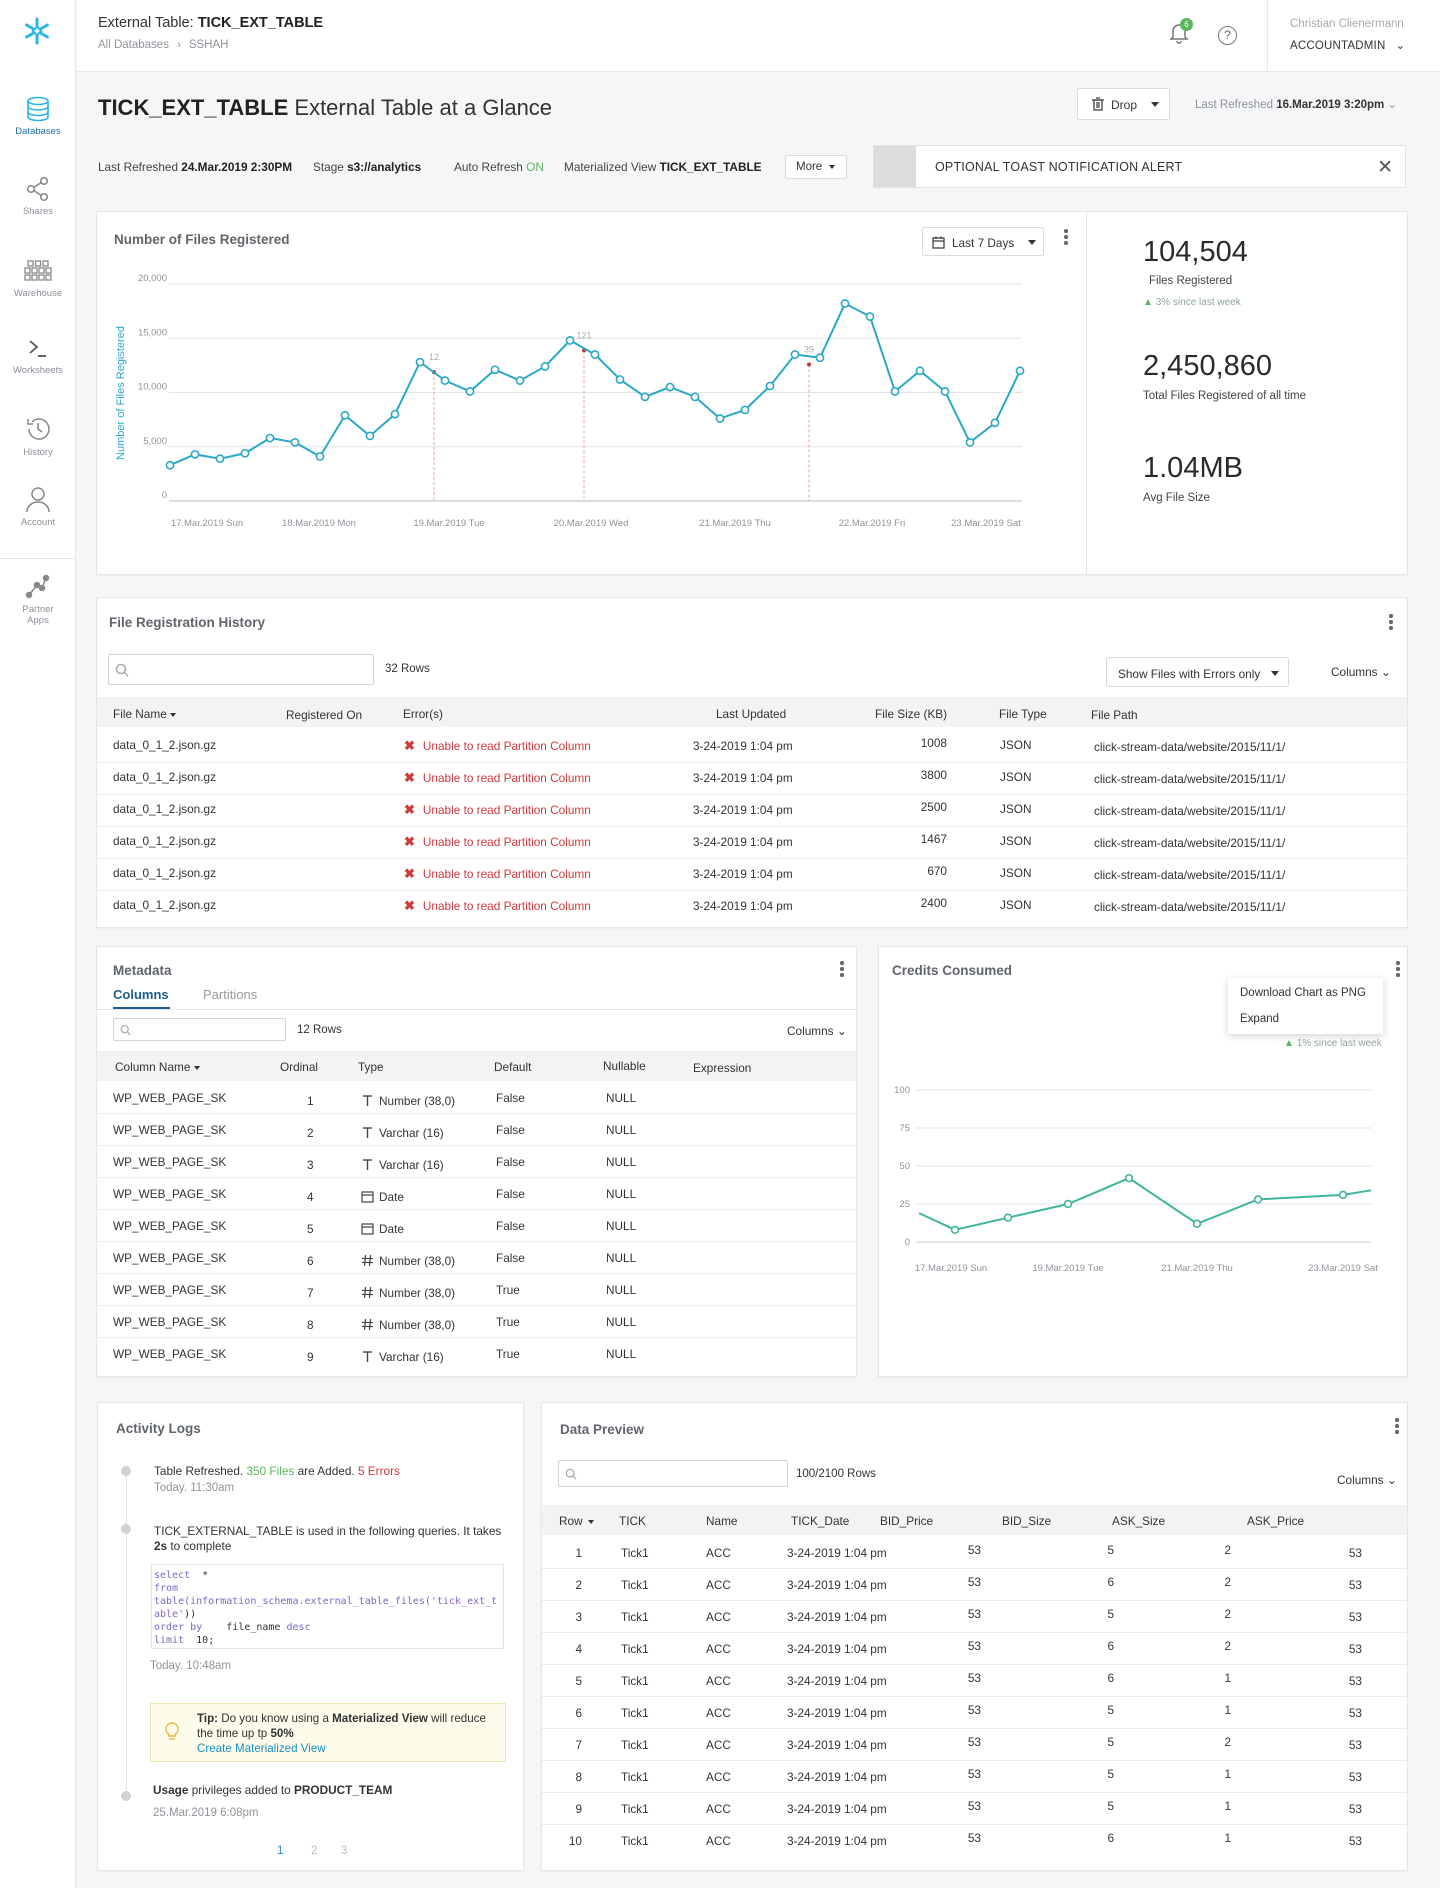  I want to click on column-header-label: ASK_Price, so click(1276, 1521).